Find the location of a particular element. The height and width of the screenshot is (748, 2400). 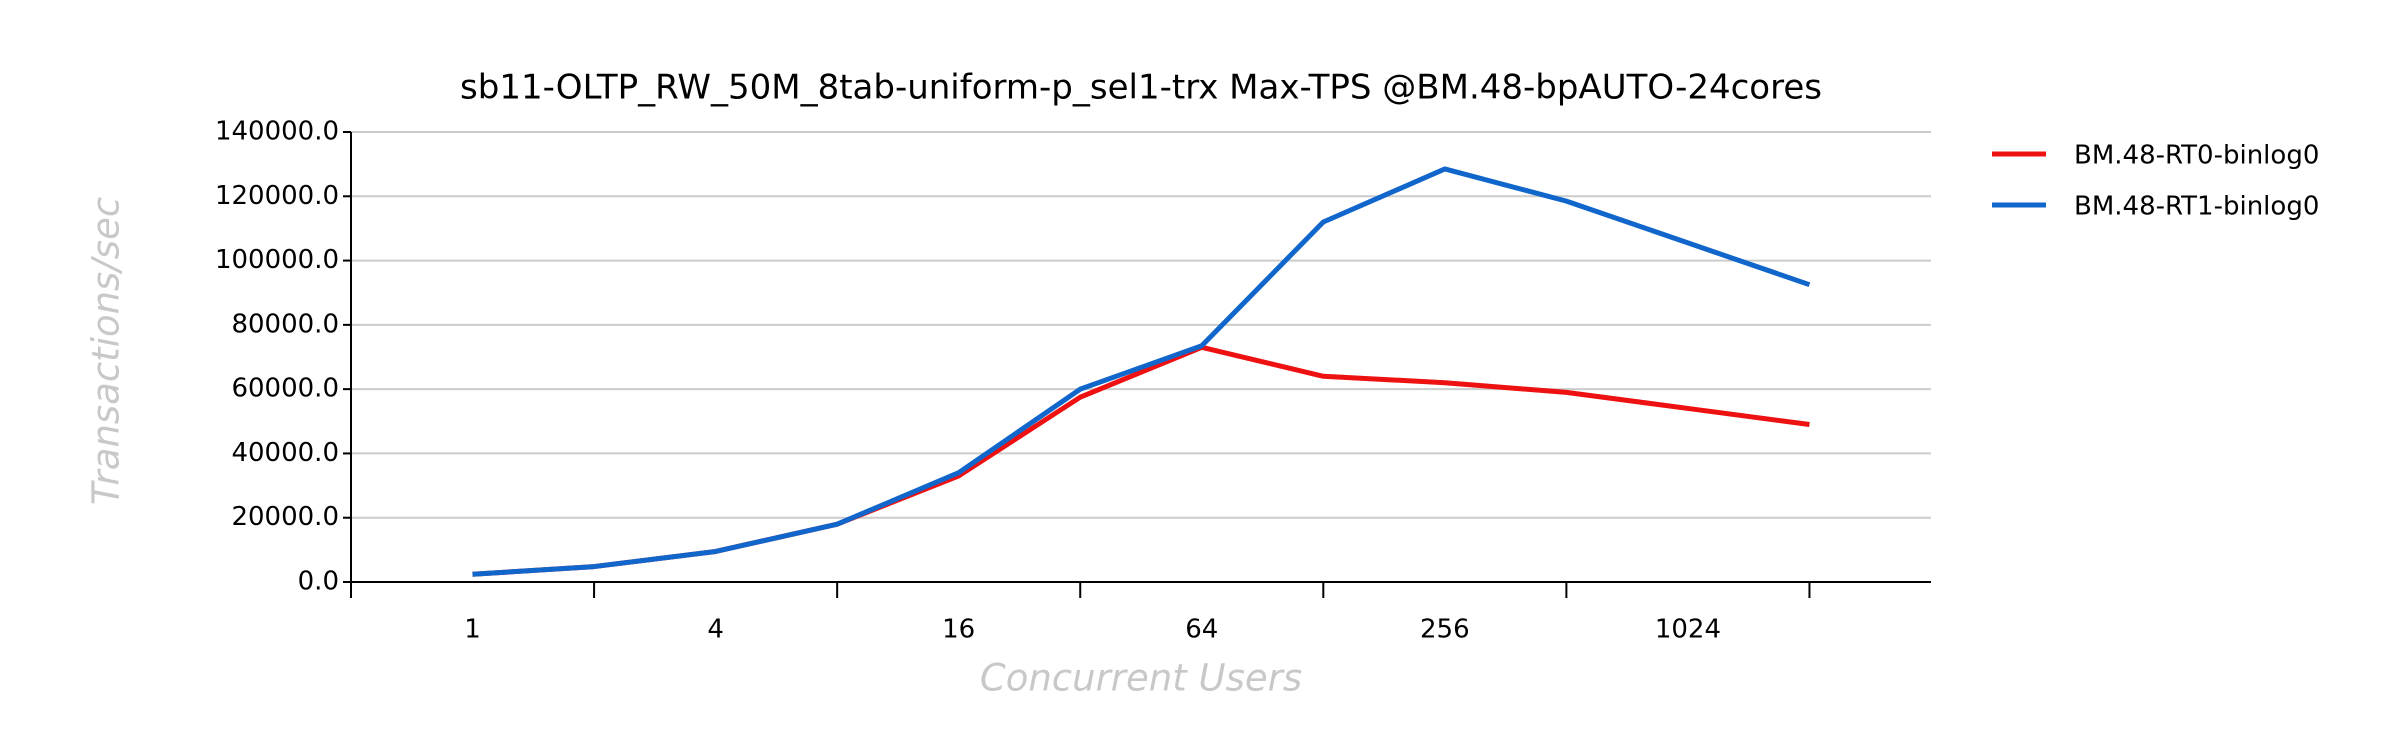

legend-label: BM.48-RT0-binlog0 is located at coordinates (2196, 156).